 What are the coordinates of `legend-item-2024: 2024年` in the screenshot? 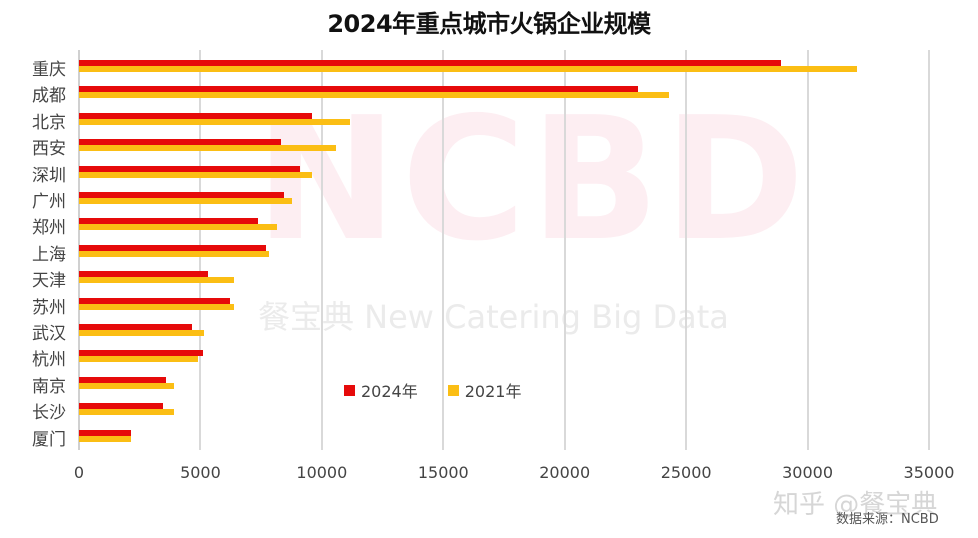 It's located at (381, 390).